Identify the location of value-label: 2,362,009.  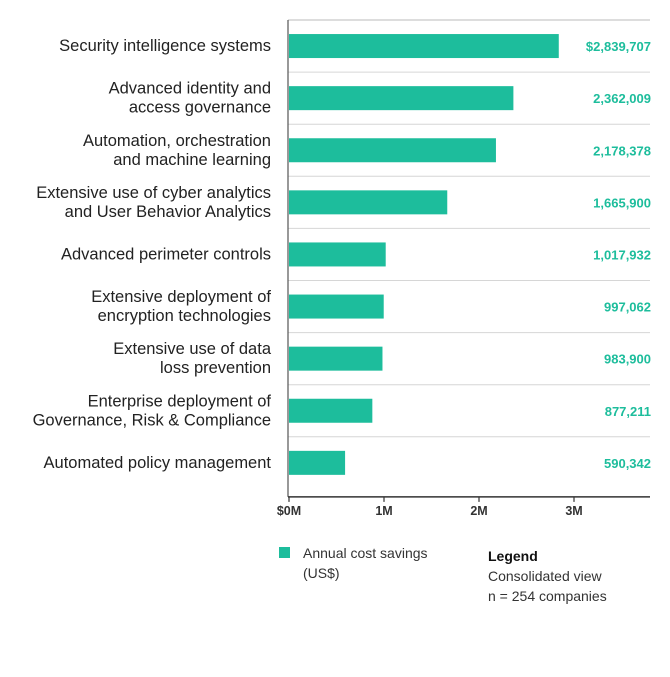
(622, 98).